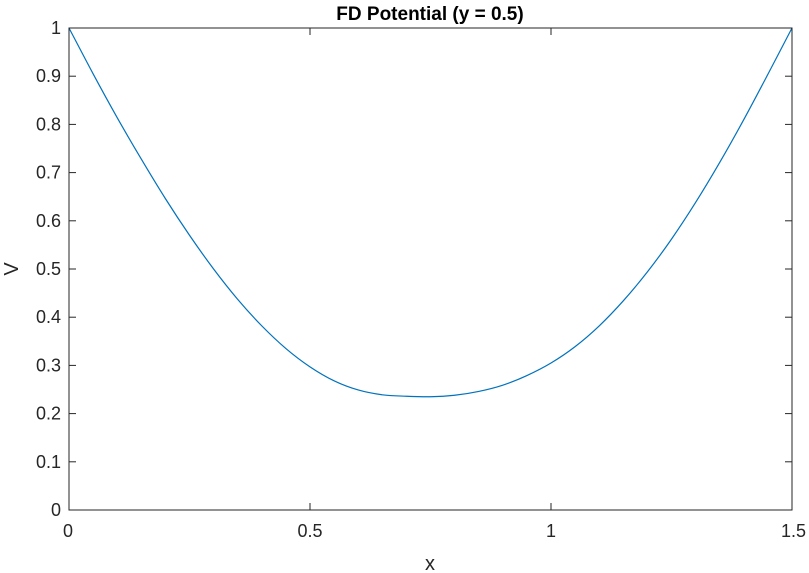 The height and width of the screenshot is (573, 809). Describe the element at coordinates (56, 510) in the screenshot. I see `y-tick-label: 0` at that location.